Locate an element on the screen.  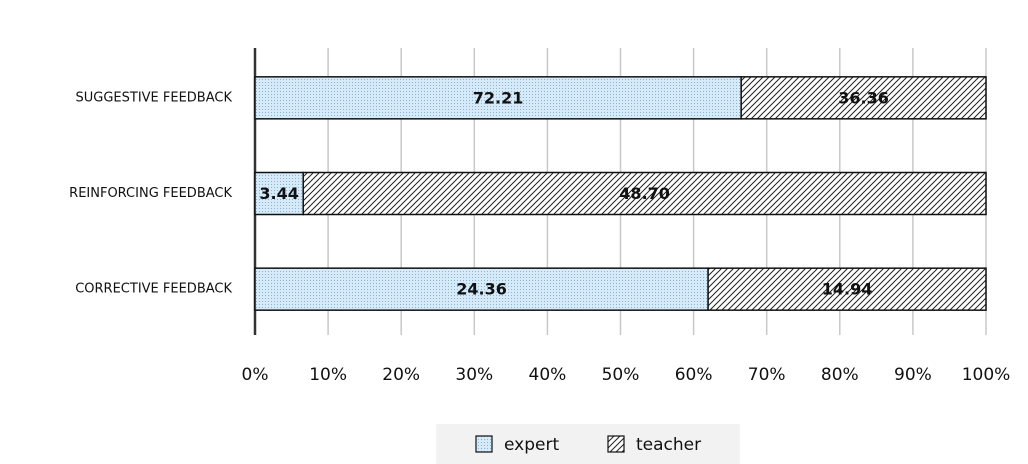
data-label: 3.44 is located at coordinates (278, 193).